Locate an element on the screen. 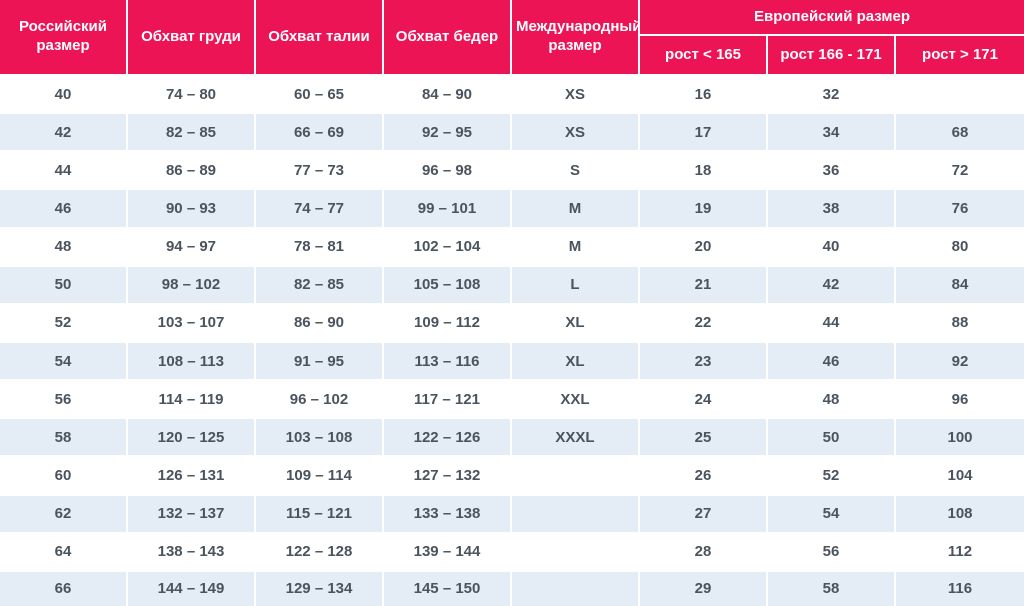 The width and height of the screenshot is (1024, 606). cell-hips: 96 – 98 is located at coordinates (448, 171).